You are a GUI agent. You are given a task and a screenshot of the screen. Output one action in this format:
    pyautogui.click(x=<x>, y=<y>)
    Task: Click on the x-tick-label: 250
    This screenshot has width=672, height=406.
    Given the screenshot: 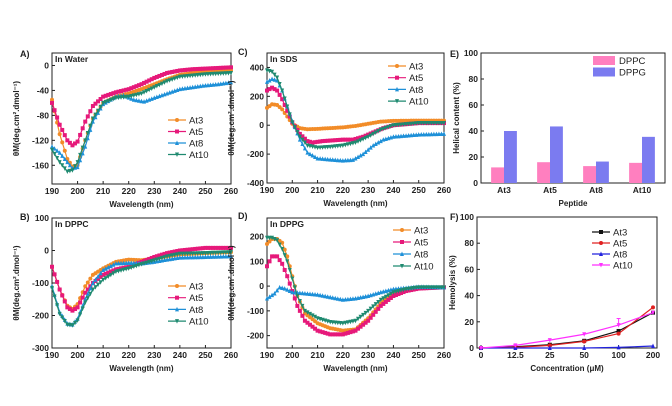 What is the action you would take?
    pyautogui.click(x=419, y=190)
    